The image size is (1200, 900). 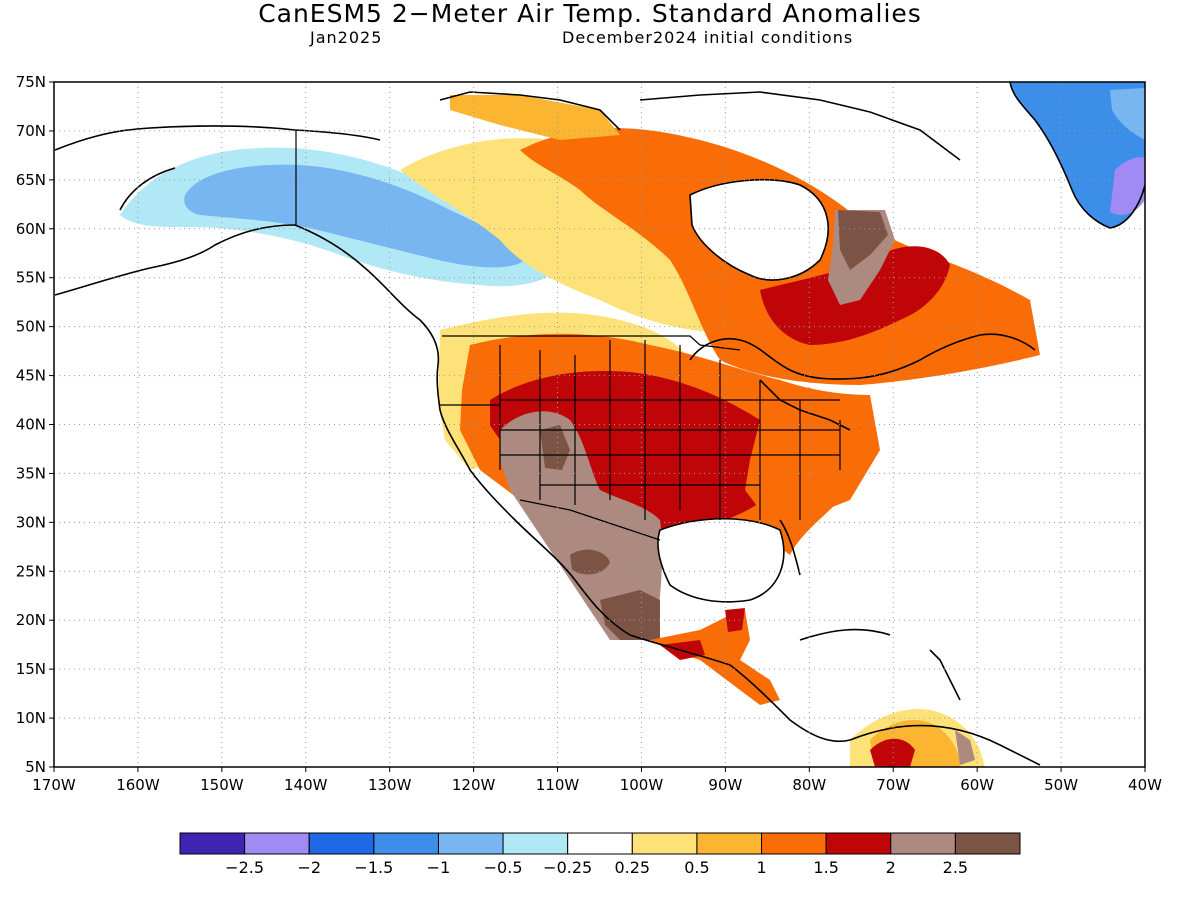 I want to click on colorbar-label: 2, so click(x=891, y=867).